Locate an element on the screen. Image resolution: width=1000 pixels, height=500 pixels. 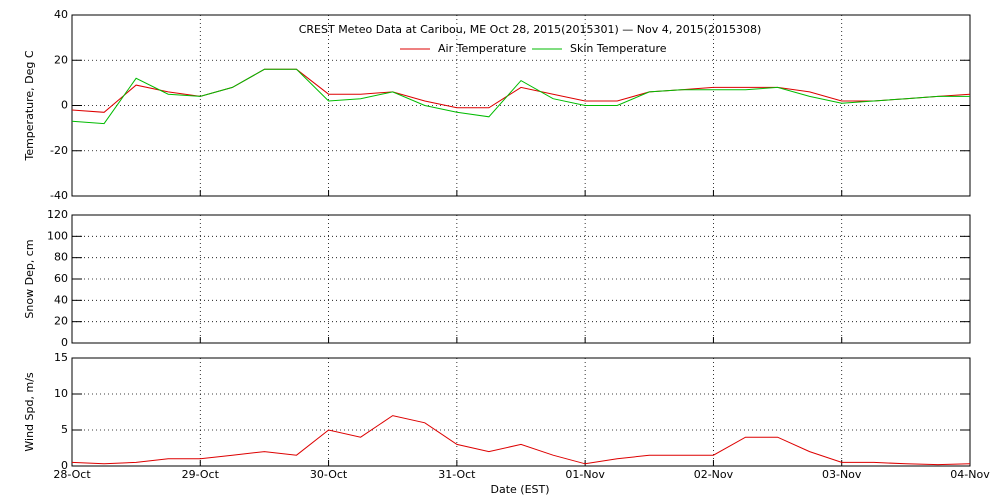
x-axis-label: Date (EST) is located at coordinates (519, 489).